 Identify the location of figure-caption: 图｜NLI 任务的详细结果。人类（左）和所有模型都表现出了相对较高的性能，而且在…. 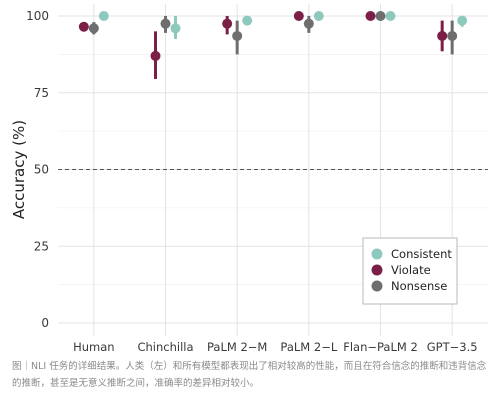
(249, 375).